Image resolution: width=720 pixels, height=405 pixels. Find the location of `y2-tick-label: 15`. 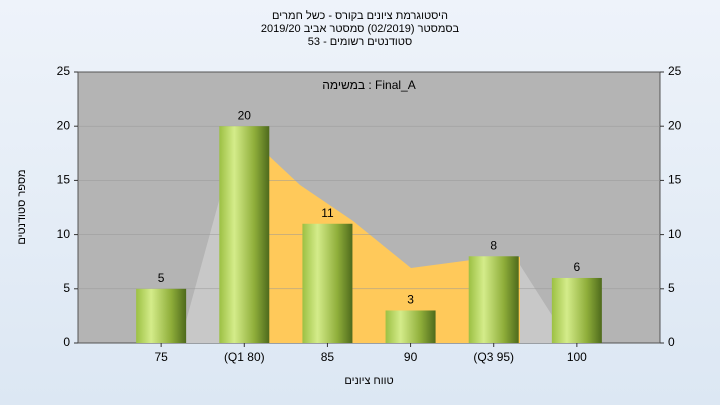

y2-tick-label: 15 is located at coordinates (675, 180).